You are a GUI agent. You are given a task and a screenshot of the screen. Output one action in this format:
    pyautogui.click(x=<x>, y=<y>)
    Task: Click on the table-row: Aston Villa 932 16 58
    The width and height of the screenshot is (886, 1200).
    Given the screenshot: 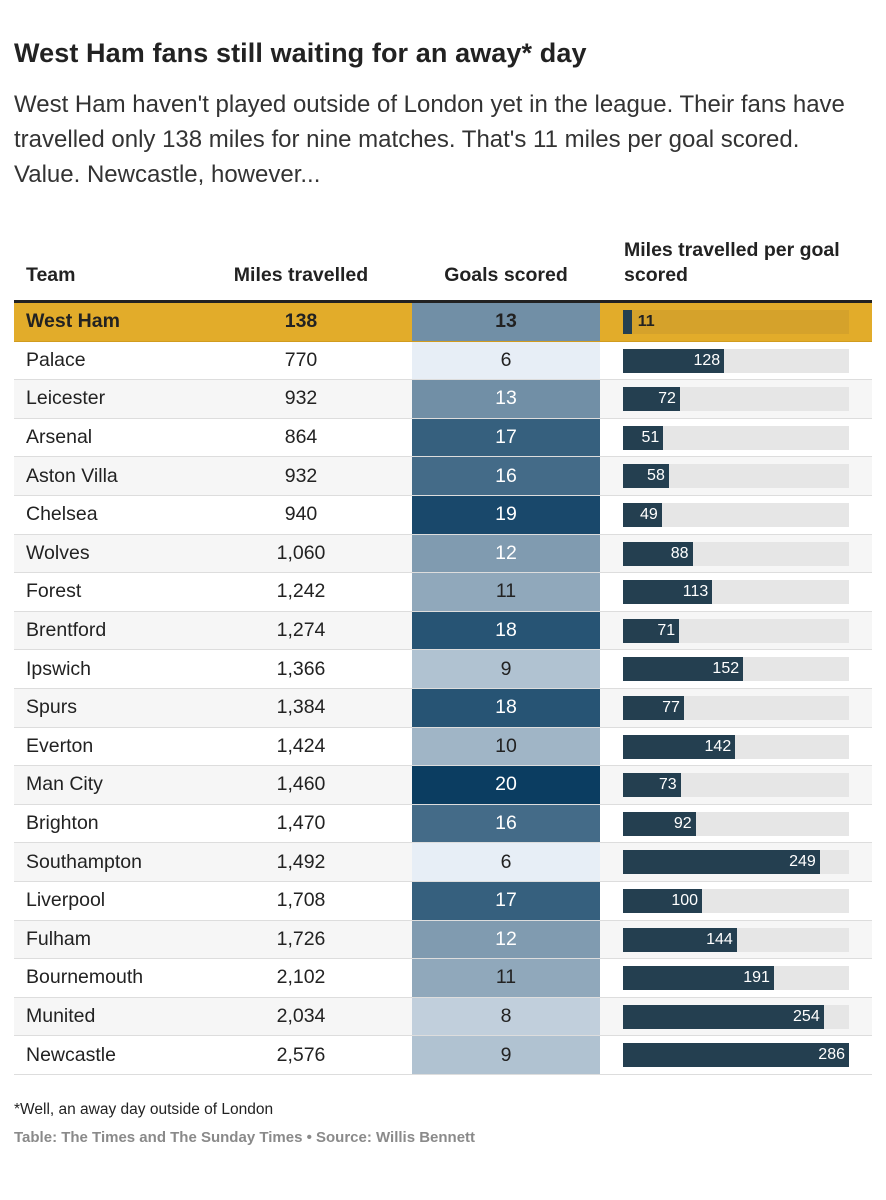 What is the action you would take?
    pyautogui.click(x=443, y=476)
    